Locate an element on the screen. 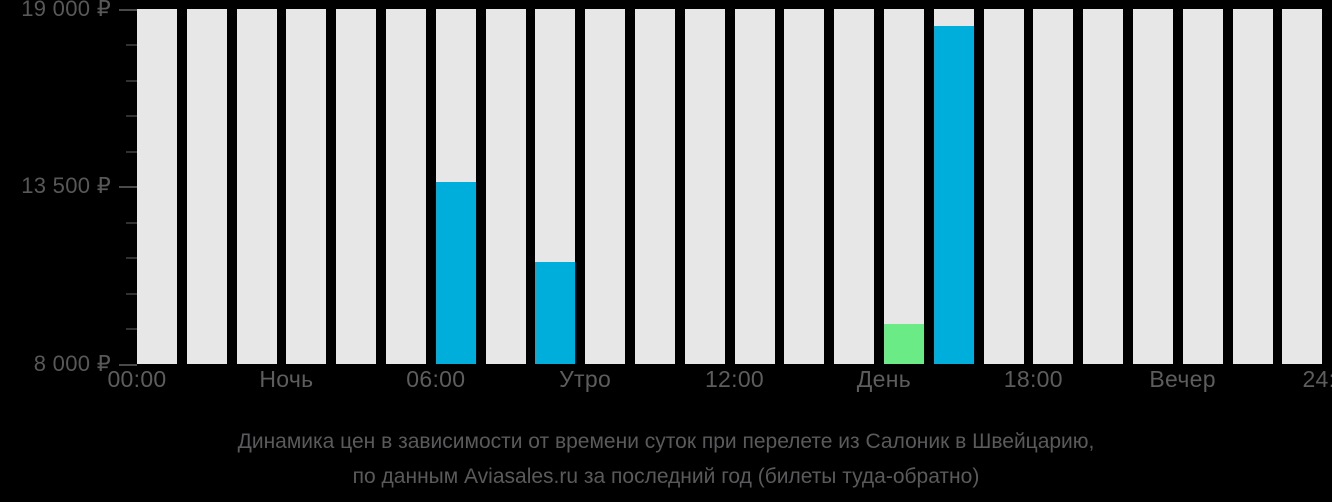 The width and height of the screenshot is (1332, 502). y-tick-8000: 8 000 ₽ is located at coordinates (85, 363).